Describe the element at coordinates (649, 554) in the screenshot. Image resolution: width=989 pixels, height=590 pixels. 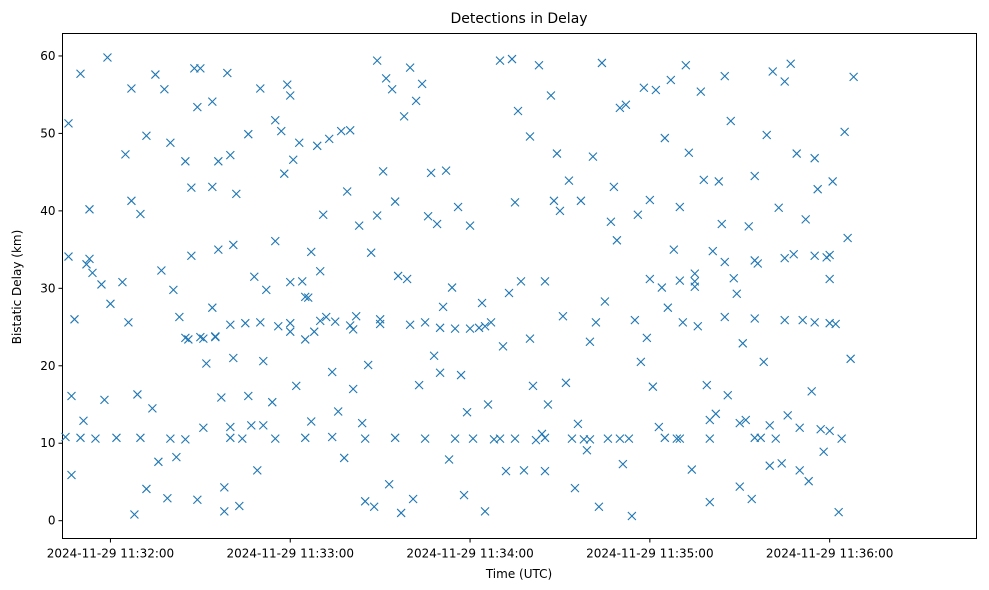
I see `x-tick-label: 2024-11-29 11:35:00` at that location.